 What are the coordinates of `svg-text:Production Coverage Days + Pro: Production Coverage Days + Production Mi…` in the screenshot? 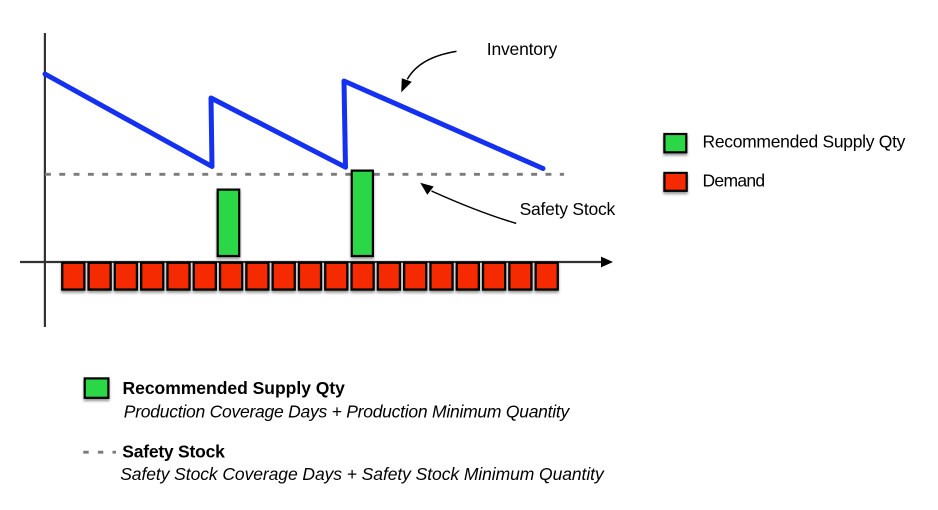 It's located at (347, 412).